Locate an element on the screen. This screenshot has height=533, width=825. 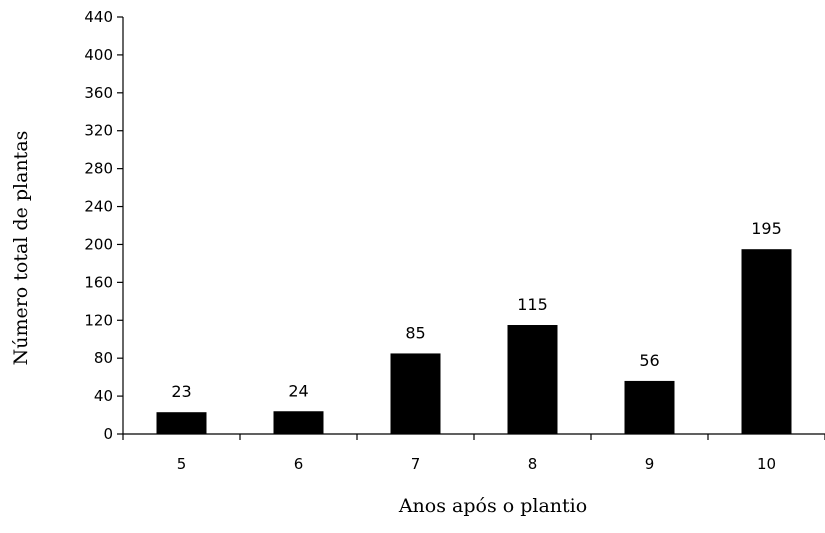
x-tick-label-10: 10 is located at coordinates (766, 464).